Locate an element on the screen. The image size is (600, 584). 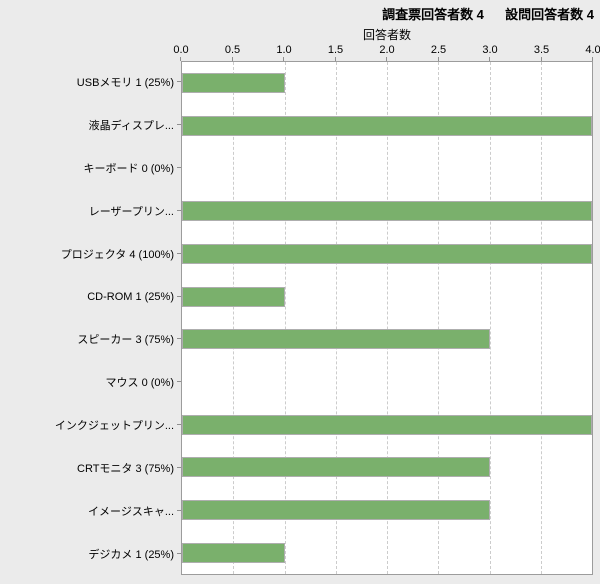
x-tick-label: 0.0 is located at coordinates (181, 50).